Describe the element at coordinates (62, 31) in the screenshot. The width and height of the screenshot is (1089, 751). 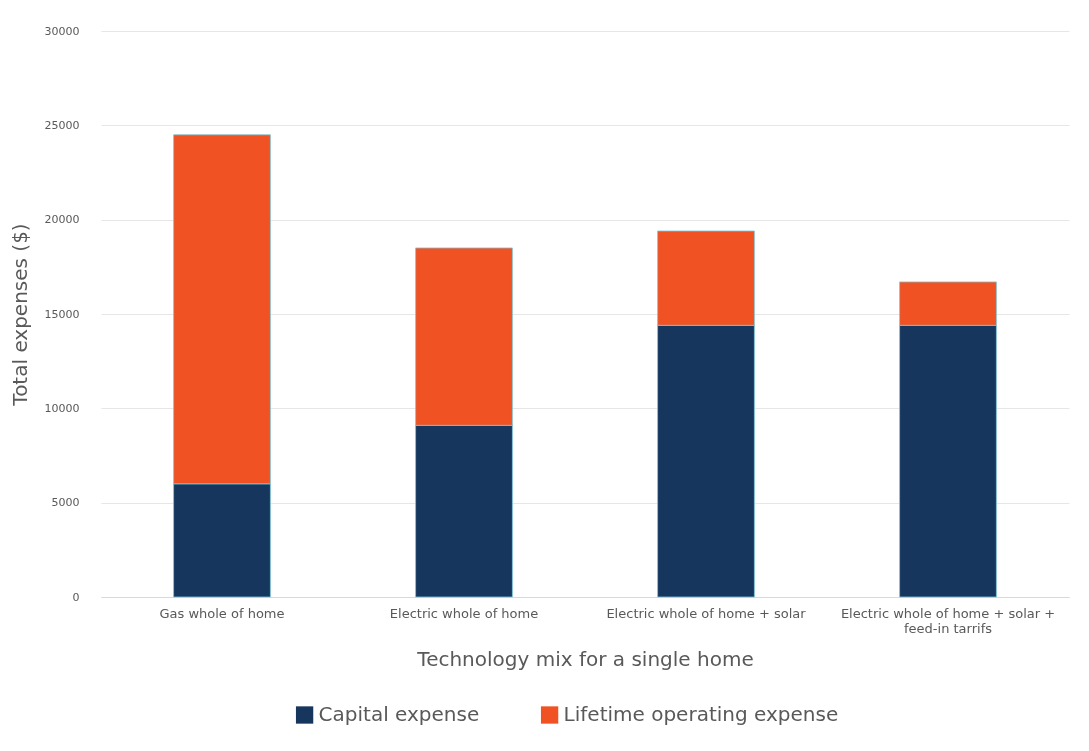
I see `y-tick-label: 30000` at that location.